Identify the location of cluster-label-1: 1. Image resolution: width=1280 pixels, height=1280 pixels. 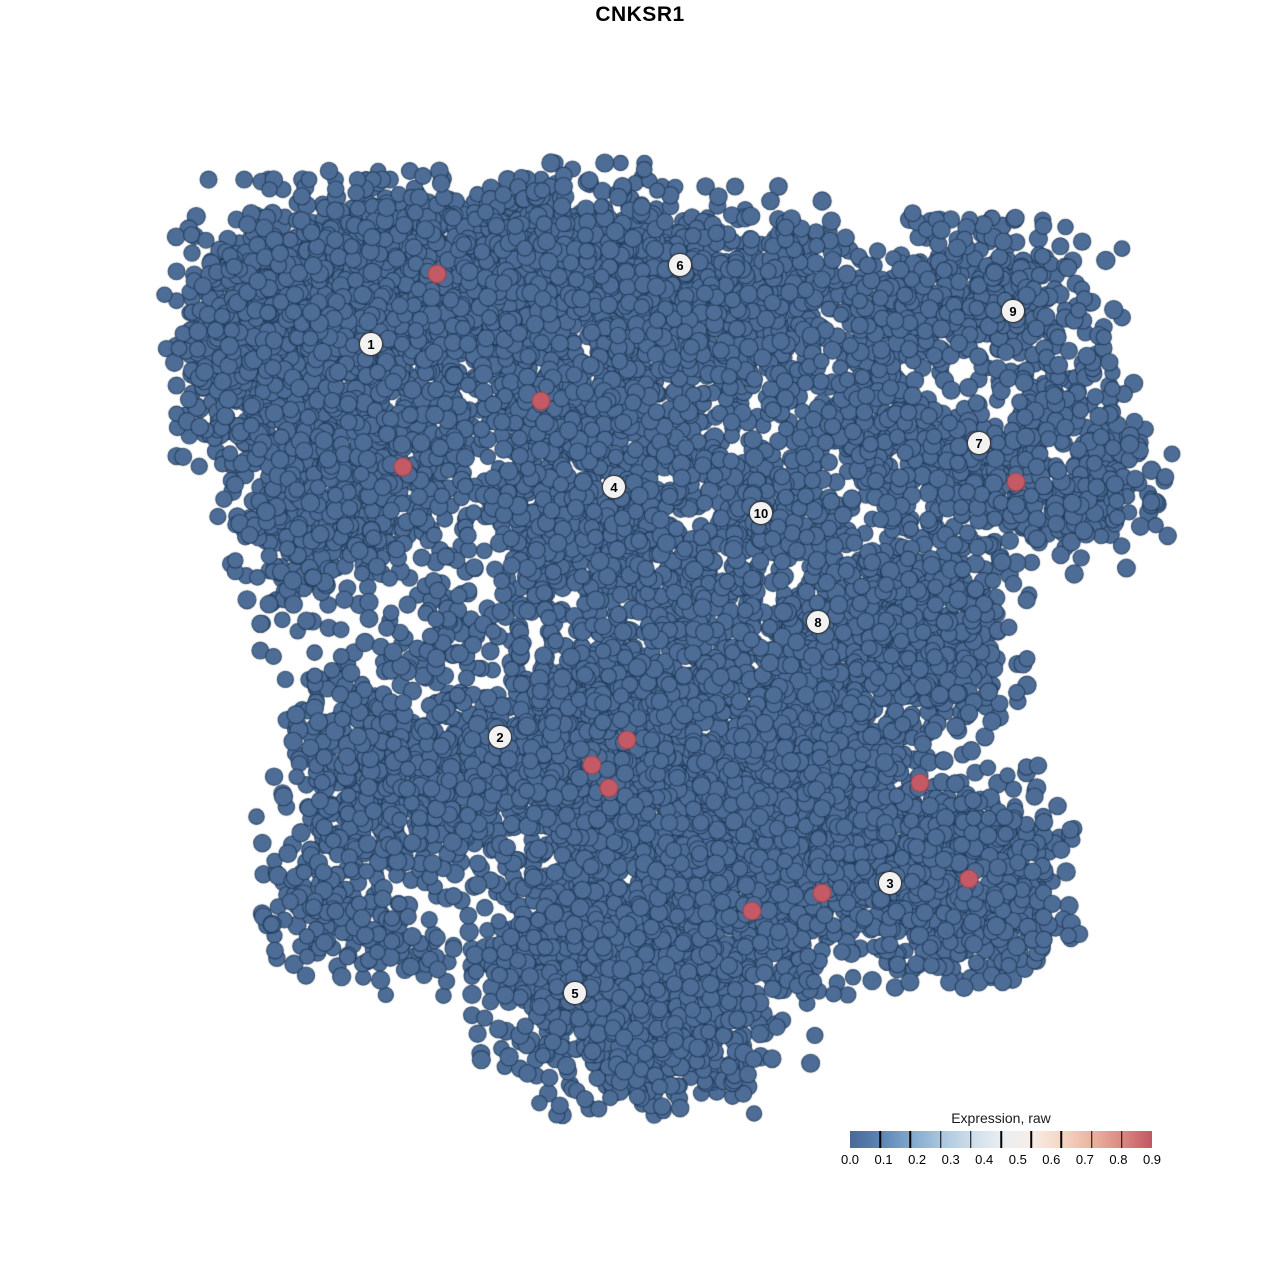
(371, 344).